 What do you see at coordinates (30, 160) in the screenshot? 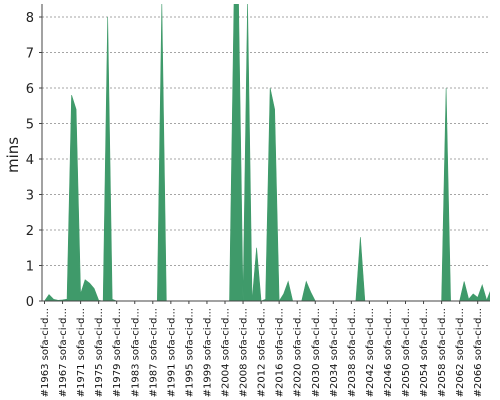
I see `y-tick-label-4: 4` at bounding box center [30, 160].